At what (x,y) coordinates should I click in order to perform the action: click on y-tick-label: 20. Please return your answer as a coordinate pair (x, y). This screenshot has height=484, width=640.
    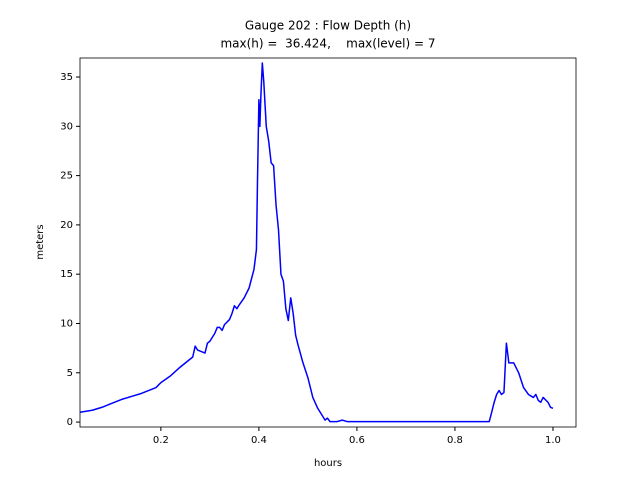
    Looking at the image, I should click on (66, 225).